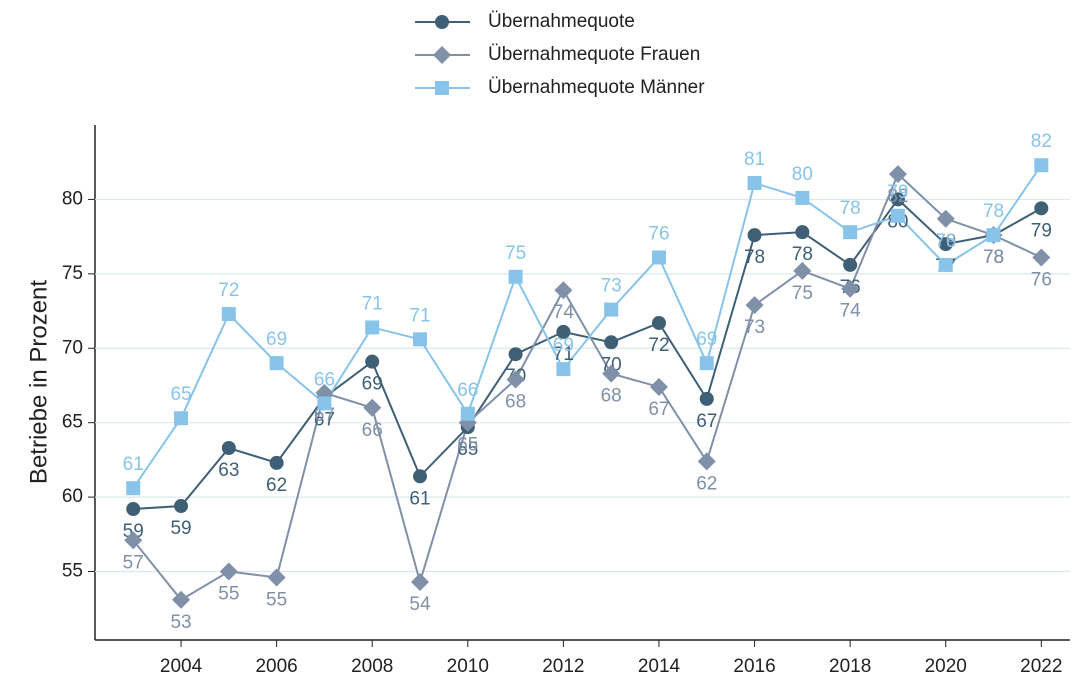 This screenshot has height=687, width=1073. I want to click on x-tick-label: 2020, so click(946, 666).